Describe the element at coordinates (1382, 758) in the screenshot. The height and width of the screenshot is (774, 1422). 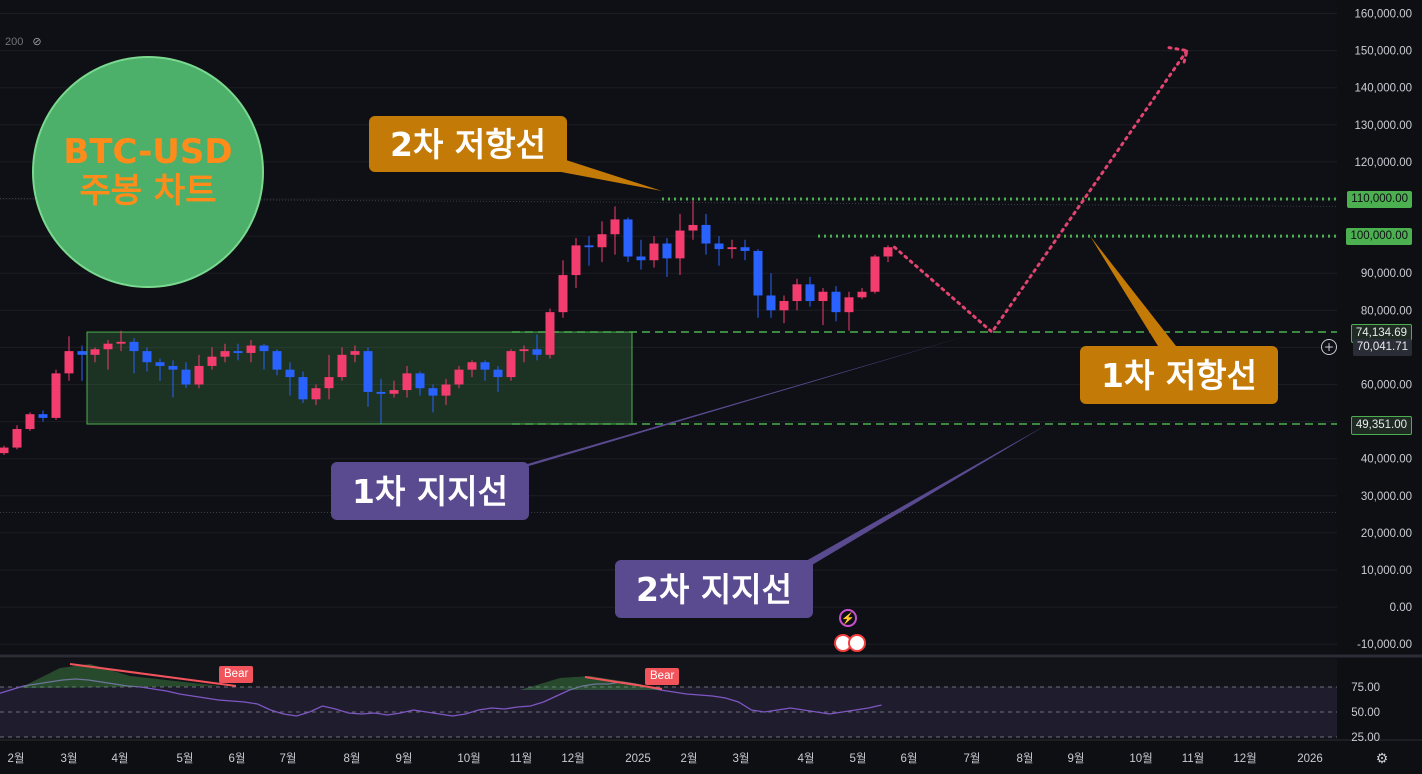
I see `settings-gear-icon: ⚙` at that location.